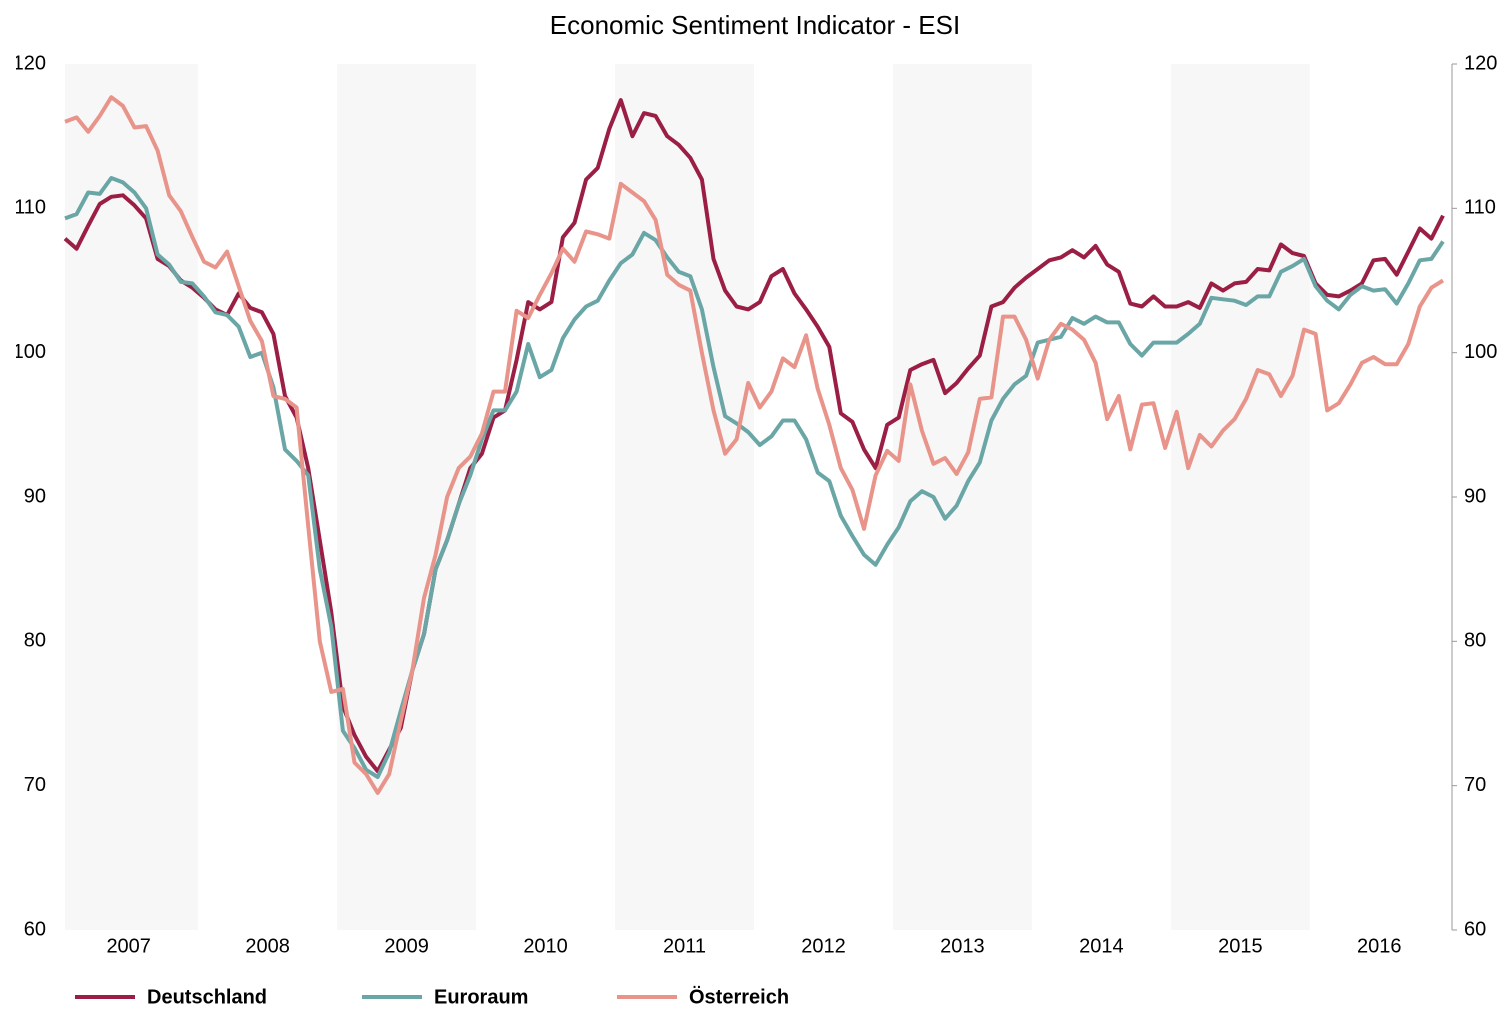  I want to click on x-tick-label: 2012, so click(823, 946).